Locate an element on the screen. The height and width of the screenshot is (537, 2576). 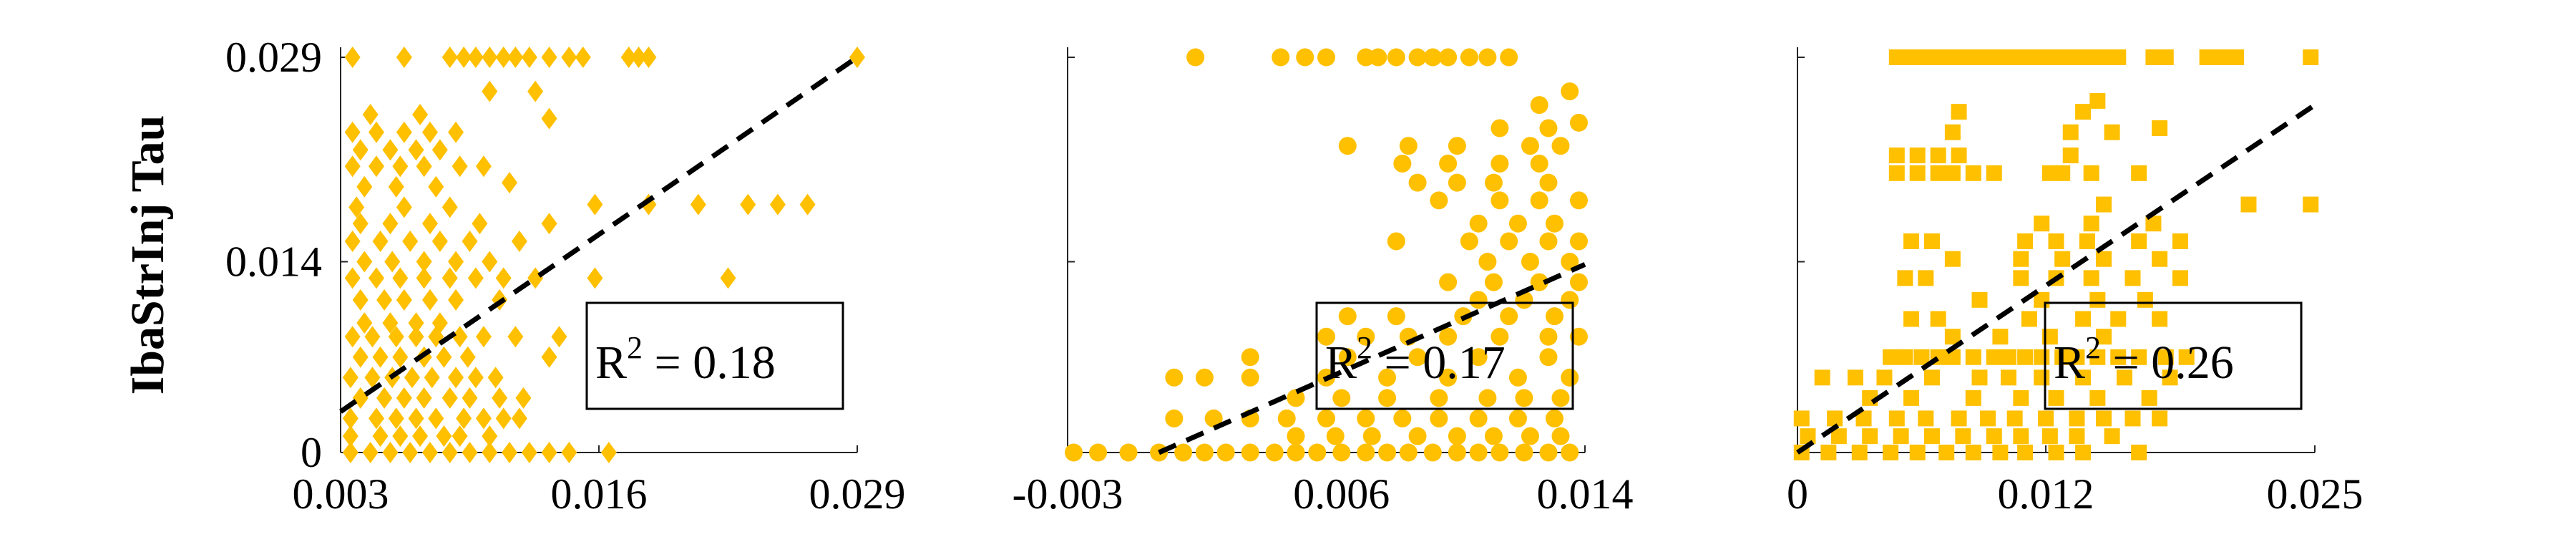
x-tick-label: 0.025 is located at coordinates (2315, 494).